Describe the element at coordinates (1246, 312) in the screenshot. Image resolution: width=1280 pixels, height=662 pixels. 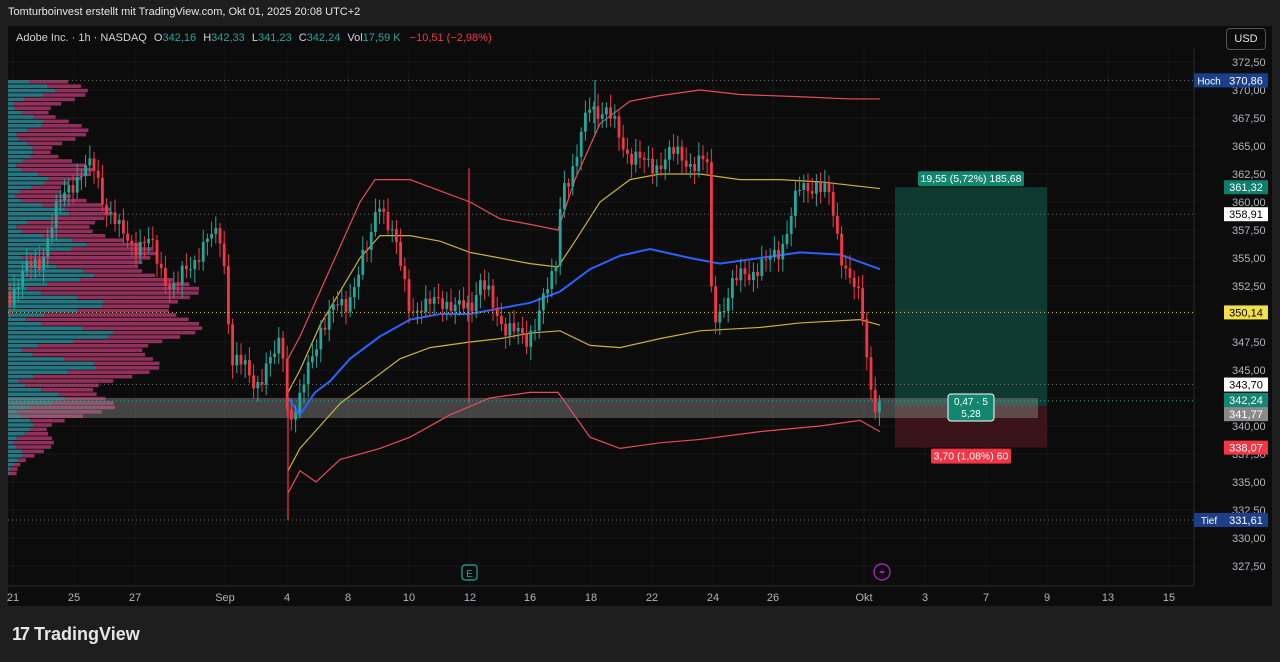
I see `level-350-tag` at that location.